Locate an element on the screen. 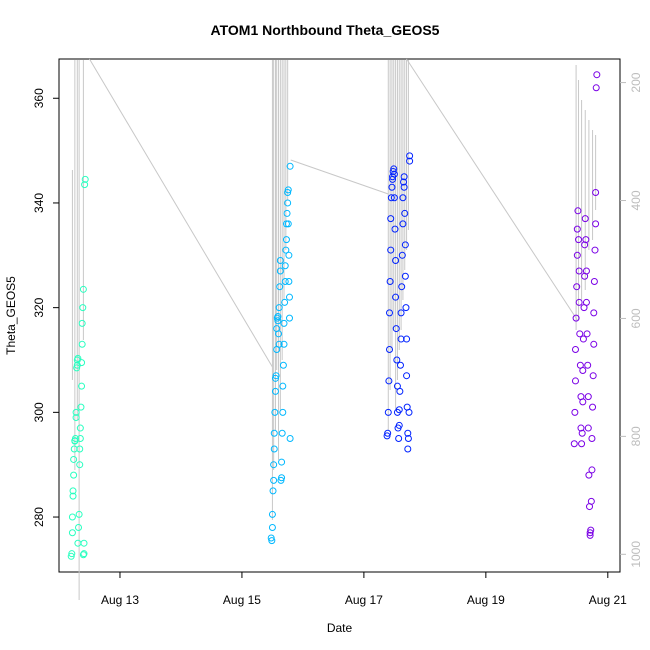 The height and width of the screenshot is (650, 650). y-tick-label: 320 is located at coordinates (39, 307).